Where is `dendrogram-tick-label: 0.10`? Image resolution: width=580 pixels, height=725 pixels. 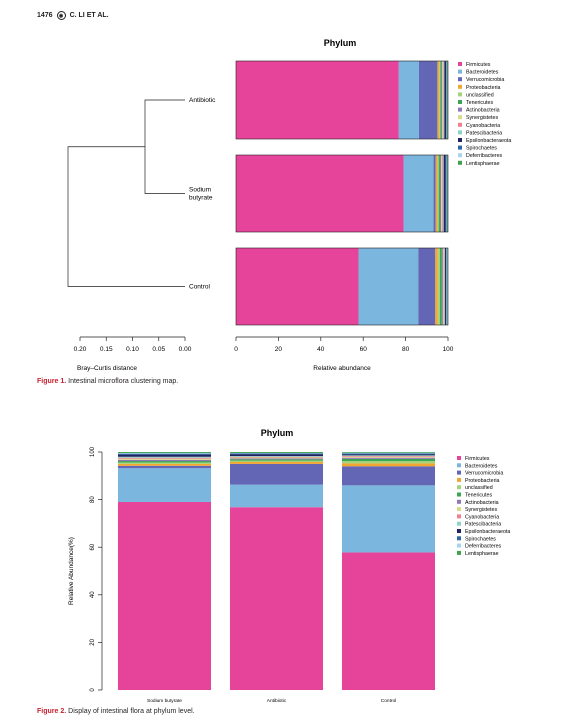
dendrogram-tick-label: 0.10 is located at coordinates (132, 349).